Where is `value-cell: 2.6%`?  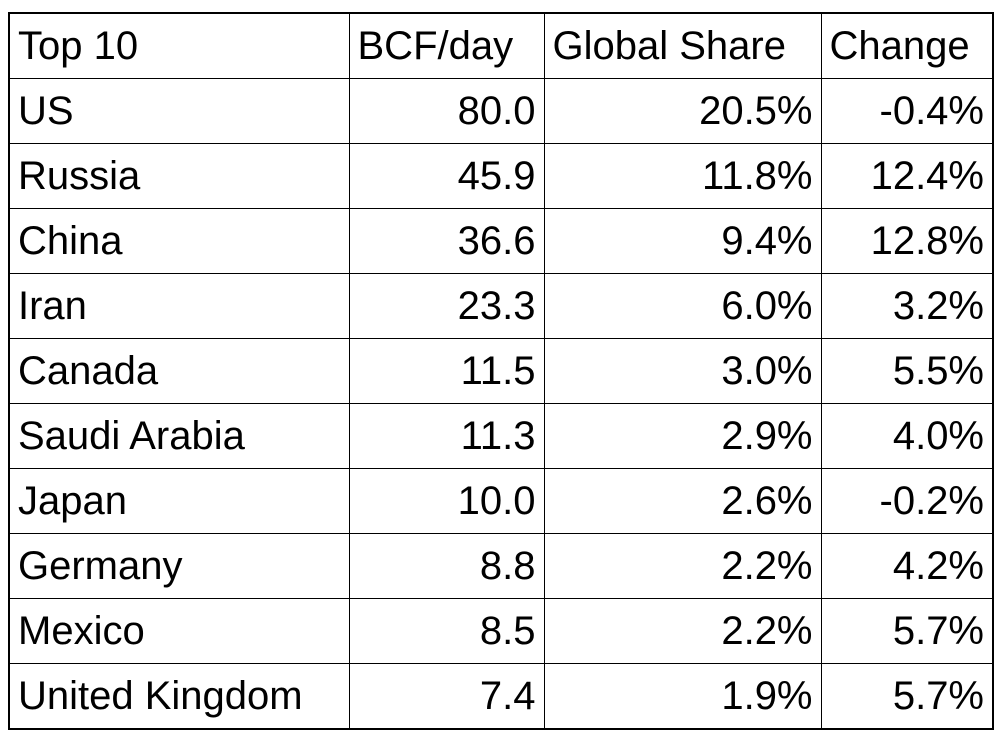
value-cell: 2.6% is located at coordinates (682, 501).